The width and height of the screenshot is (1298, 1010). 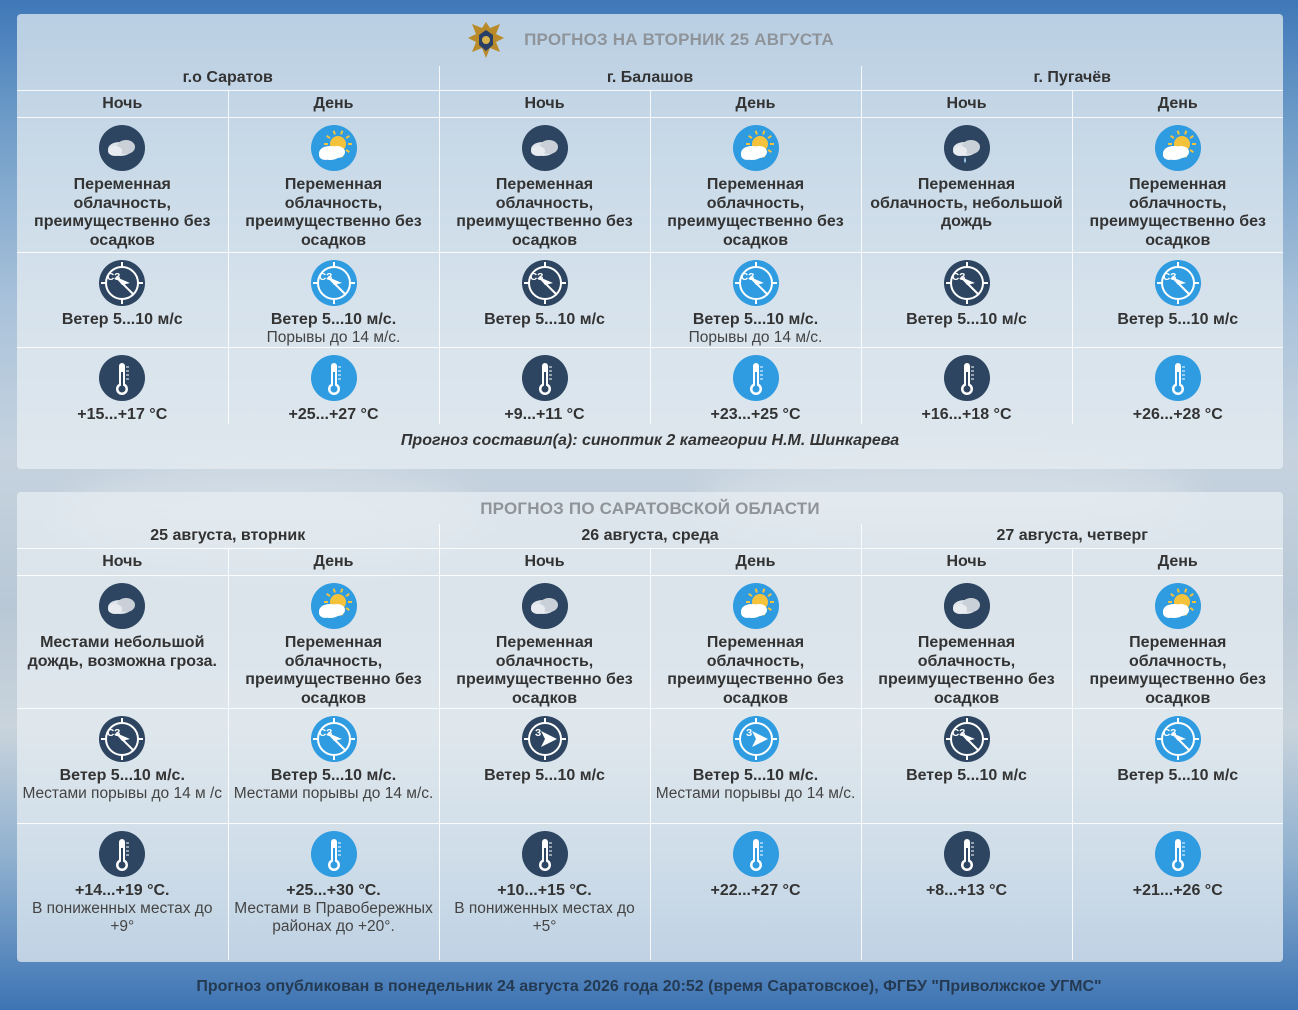 What do you see at coordinates (122, 892) in the screenshot?
I see `forecast-cell: +14...+19 °C. В пониженных местах до +9°` at bounding box center [122, 892].